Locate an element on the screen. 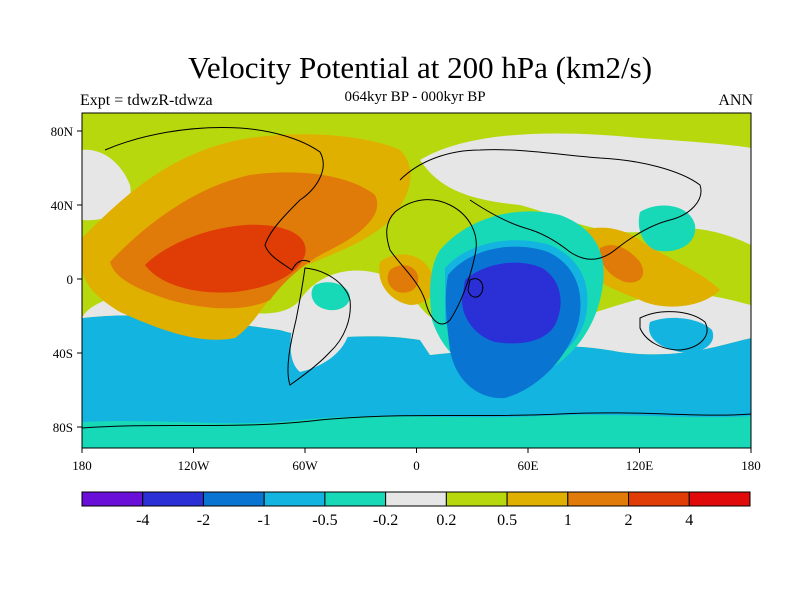 The height and width of the screenshot is (600, 800). field-cyan-pacific-sw is located at coordinates (681, 335).